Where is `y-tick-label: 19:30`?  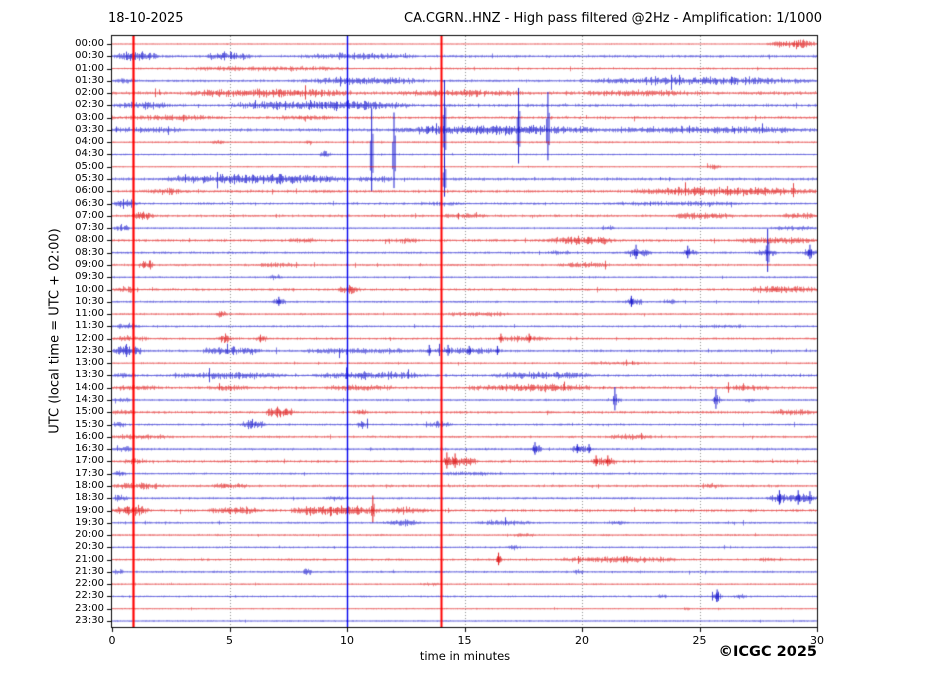 y-tick-label: 19:30 is located at coordinates (89, 522).